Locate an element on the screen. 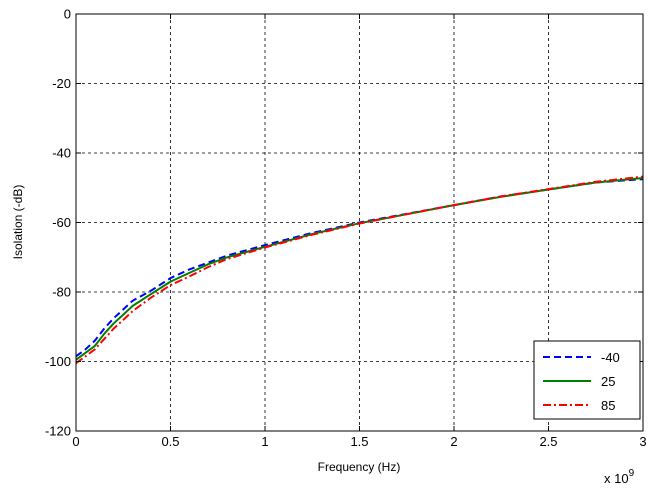  x-tick-label: 0.5 is located at coordinates (170, 441).